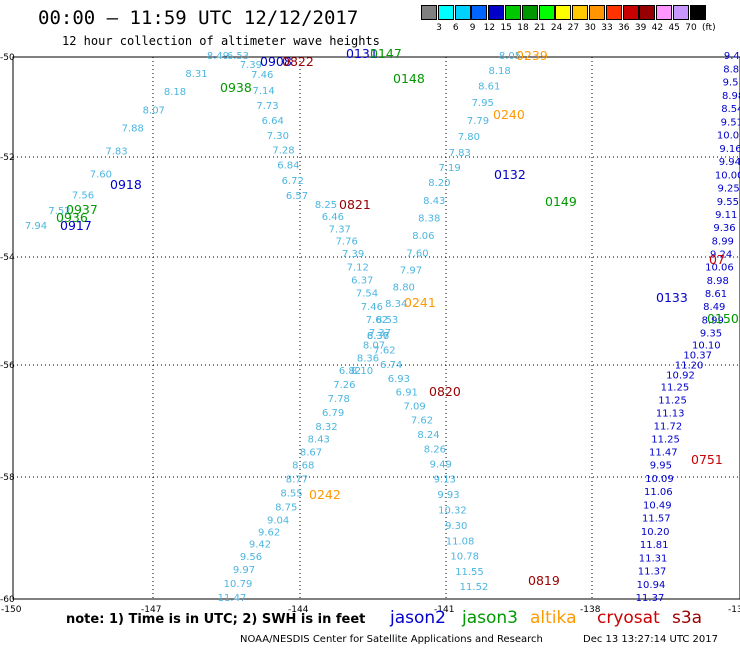 This screenshot has height=650, width=740. Describe the element at coordinates (654, 545) in the screenshot. I see `swh-value: 11.81` at that location.